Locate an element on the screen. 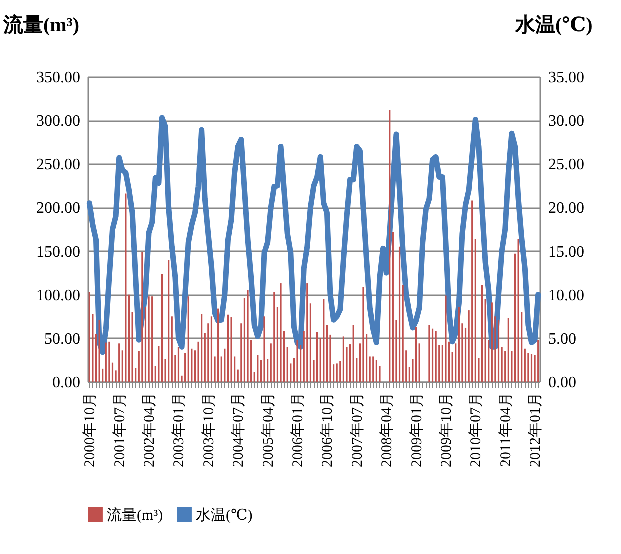 The height and width of the screenshot is (554, 621). x-tick-label: 2003年01月 is located at coordinates (179, 430).